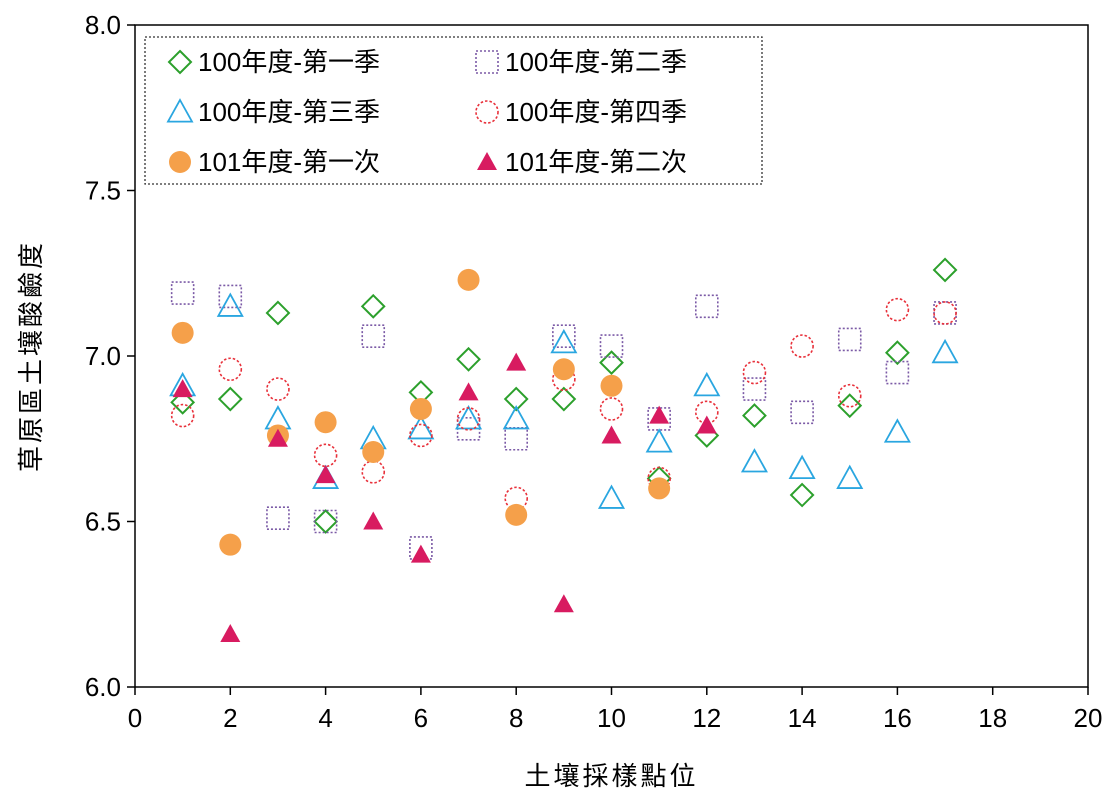  I want to click on legend-label: 101年度-第二次, so click(596, 162).